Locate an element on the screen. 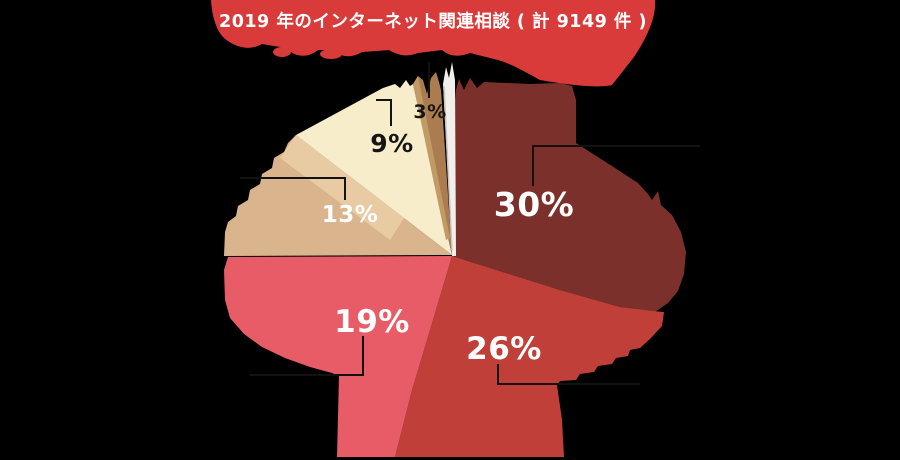 The width and height of the screenshot is (900, 460). pie-slice-26-percent is located at coordinates (529, 356).